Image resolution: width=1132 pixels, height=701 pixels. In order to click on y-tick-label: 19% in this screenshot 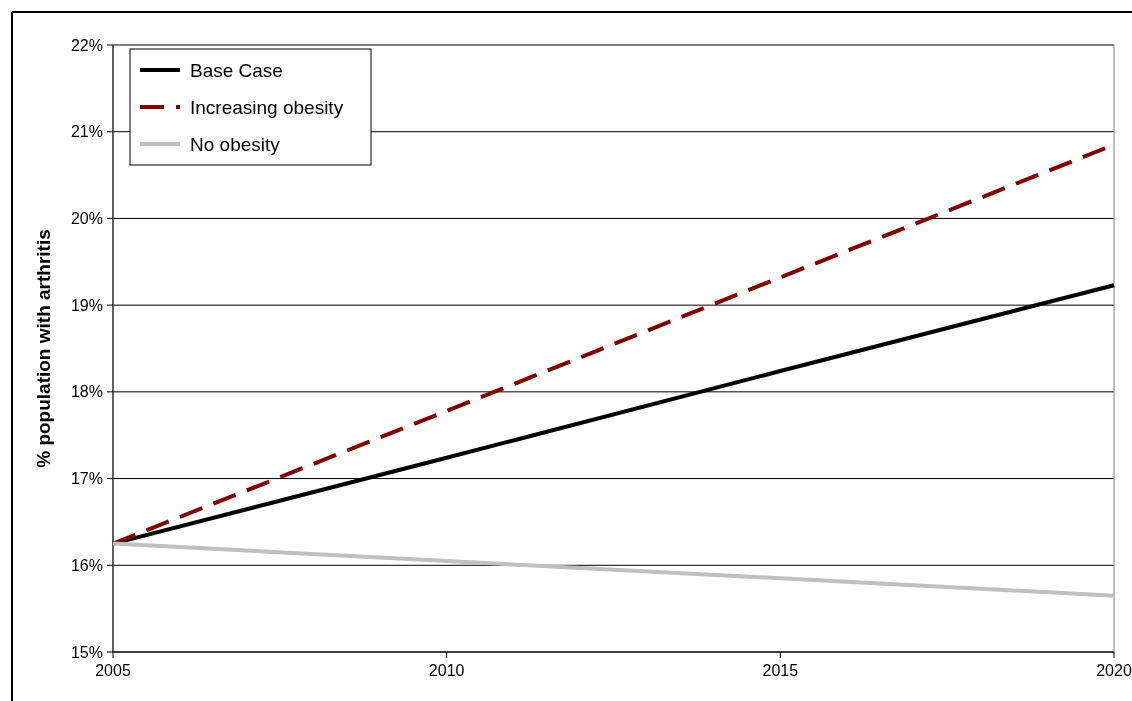, I will do `click(86, 305)`.